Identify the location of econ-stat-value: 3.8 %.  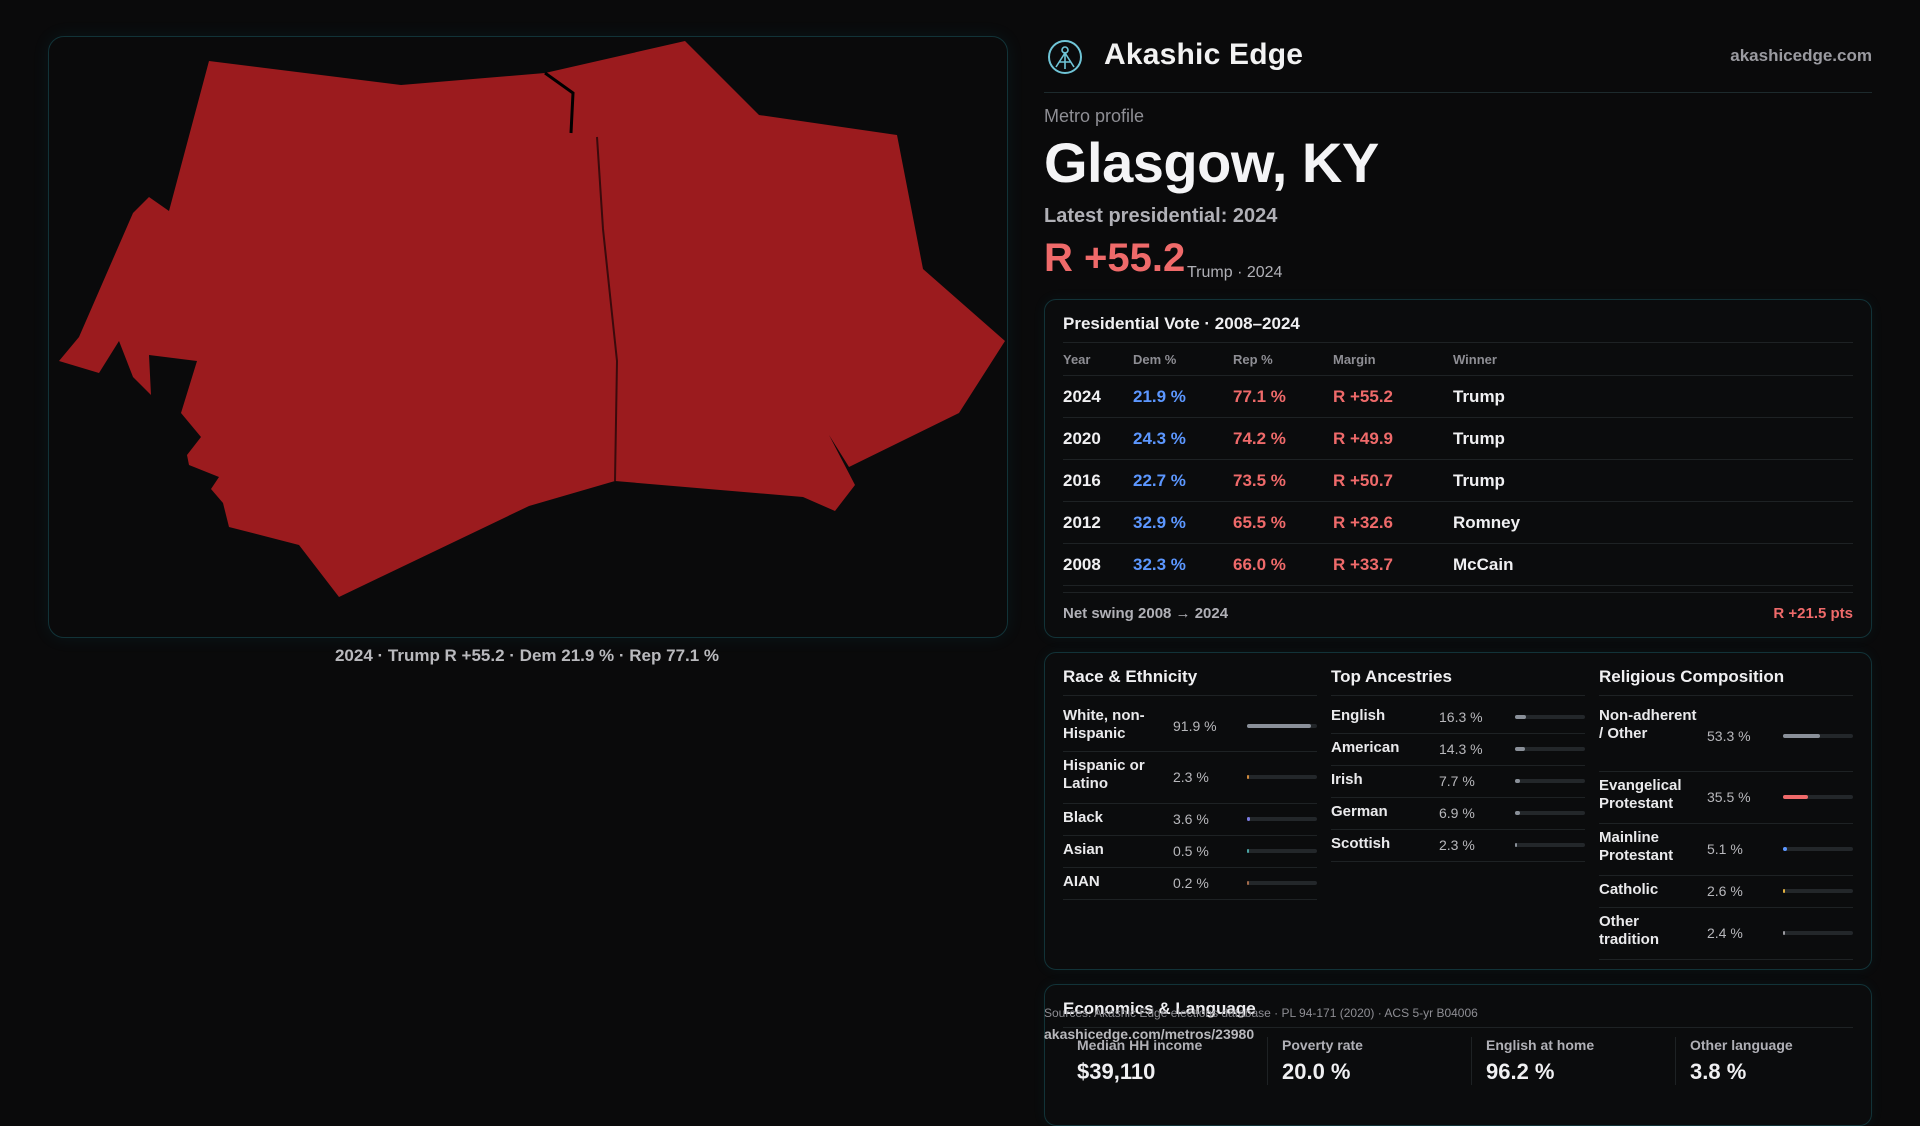
(1718, 1071).